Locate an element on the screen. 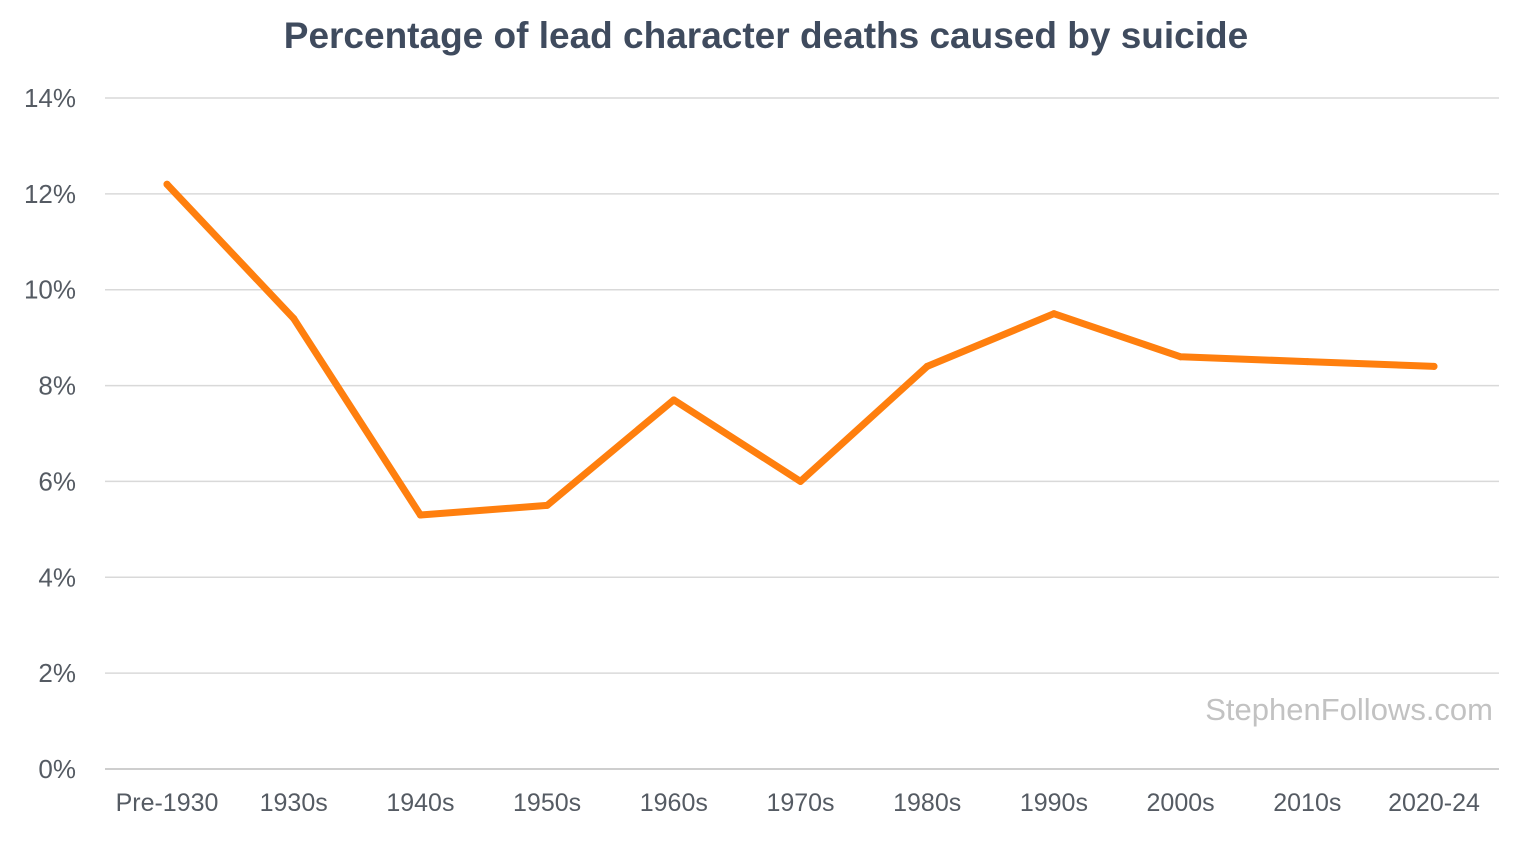  y-tick-label: 14% is located at coordinates (50, 98).